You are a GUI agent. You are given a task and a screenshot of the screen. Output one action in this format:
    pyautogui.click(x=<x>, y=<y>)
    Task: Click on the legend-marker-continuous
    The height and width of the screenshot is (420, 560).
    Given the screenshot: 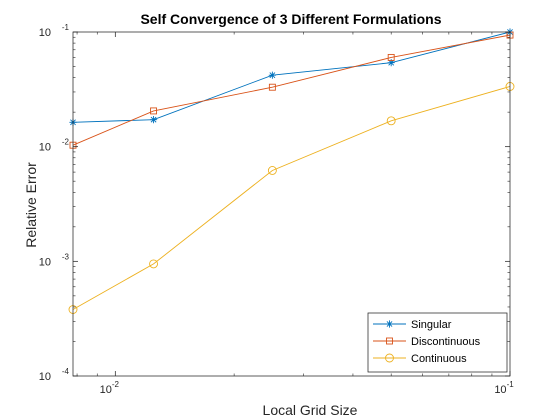 What is the action you would take?
    pyautogui.click(x=389, y=358)
    